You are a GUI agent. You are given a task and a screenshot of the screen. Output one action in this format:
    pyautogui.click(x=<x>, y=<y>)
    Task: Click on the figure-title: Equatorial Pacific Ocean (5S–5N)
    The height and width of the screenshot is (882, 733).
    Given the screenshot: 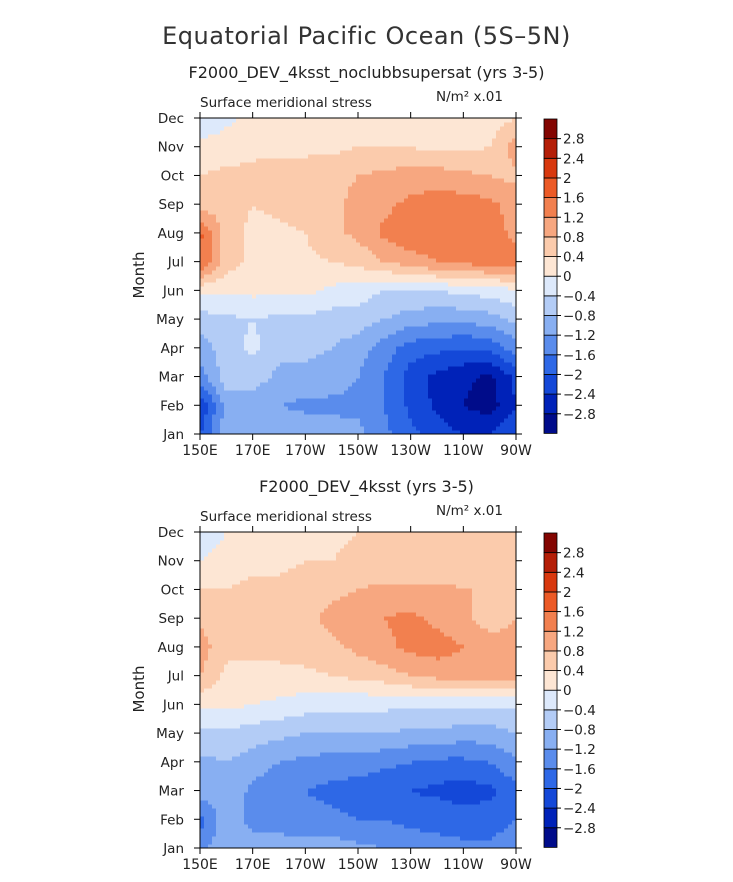 What is the action you would take?
    pyautogui.click(x=366, y=36)
    